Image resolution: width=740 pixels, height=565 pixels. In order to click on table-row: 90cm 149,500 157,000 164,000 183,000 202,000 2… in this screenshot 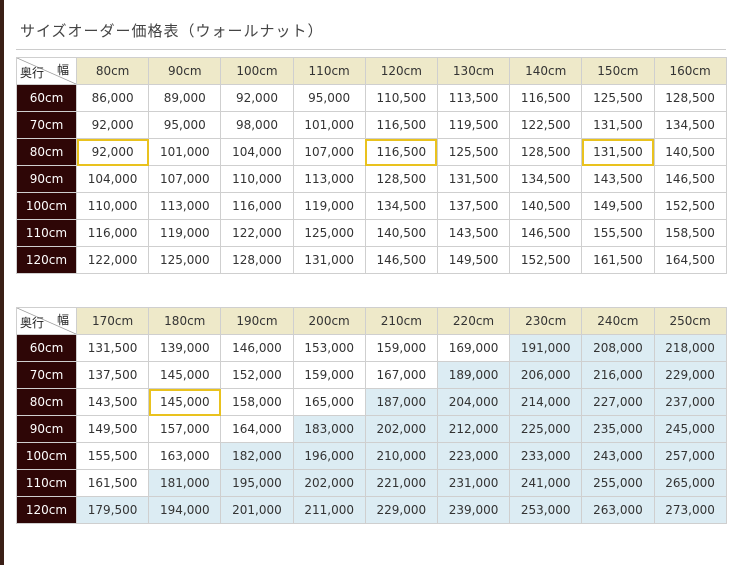, I will do `click(371, 429)`.